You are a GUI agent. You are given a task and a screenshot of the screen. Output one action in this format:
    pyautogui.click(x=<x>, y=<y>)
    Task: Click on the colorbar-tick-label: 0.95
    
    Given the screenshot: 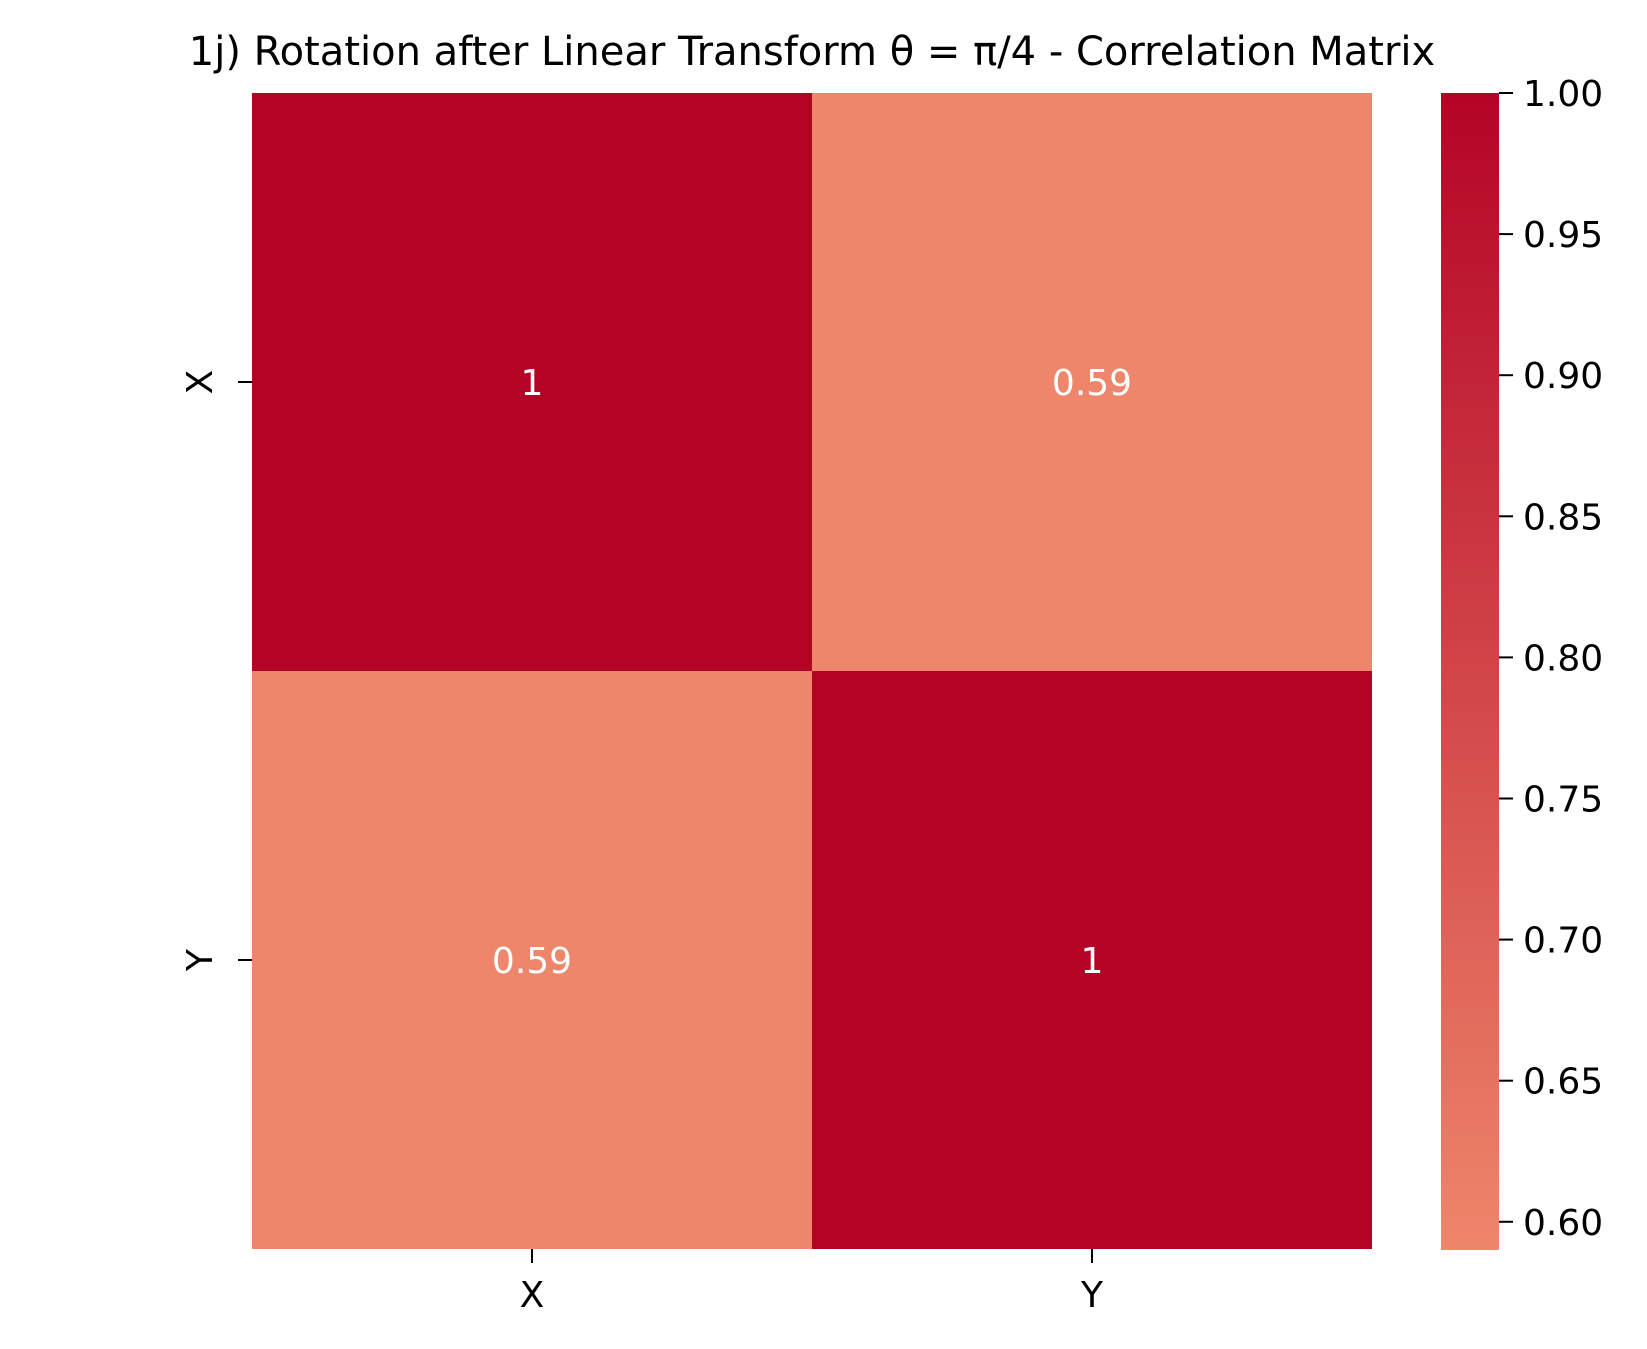 What is the action you would take?
    pyautogui.click(x=1563, y=235)
    